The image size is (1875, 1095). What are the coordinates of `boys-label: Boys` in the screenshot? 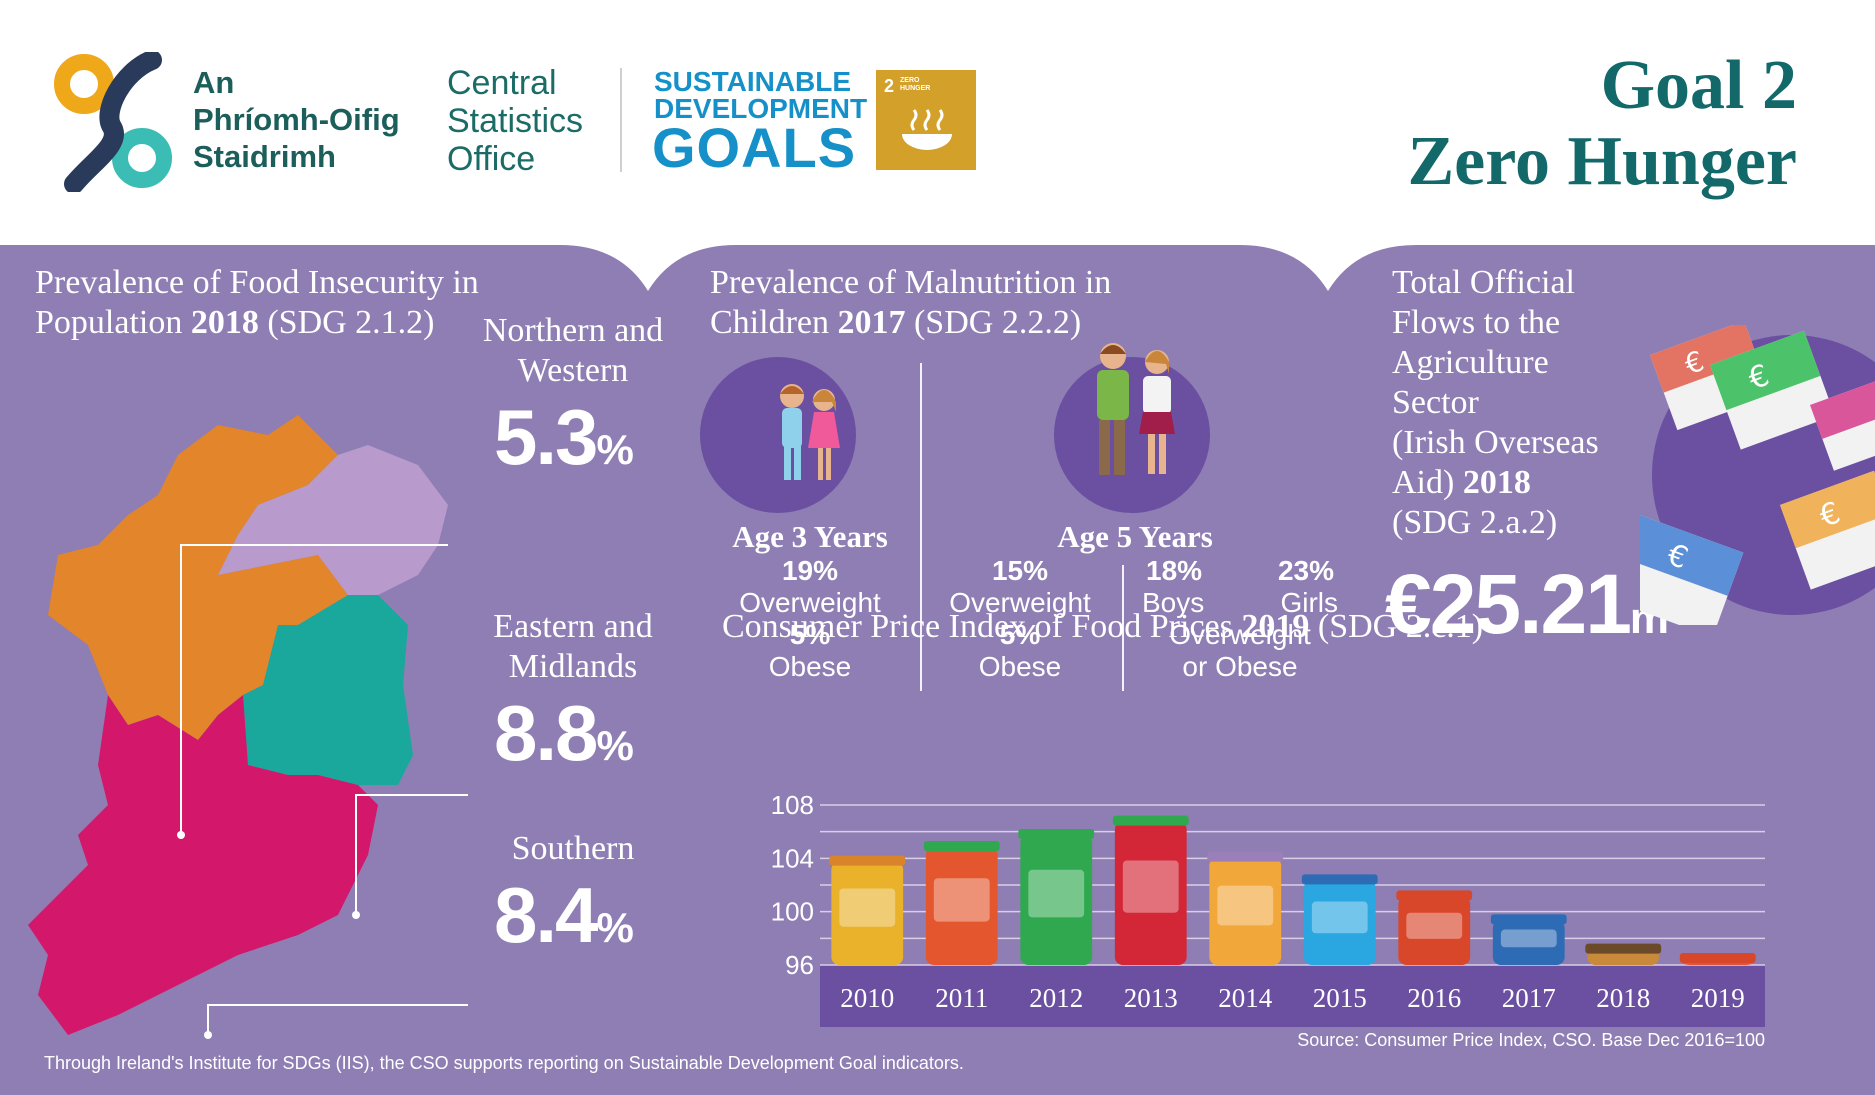 It's located at (1173, 602).